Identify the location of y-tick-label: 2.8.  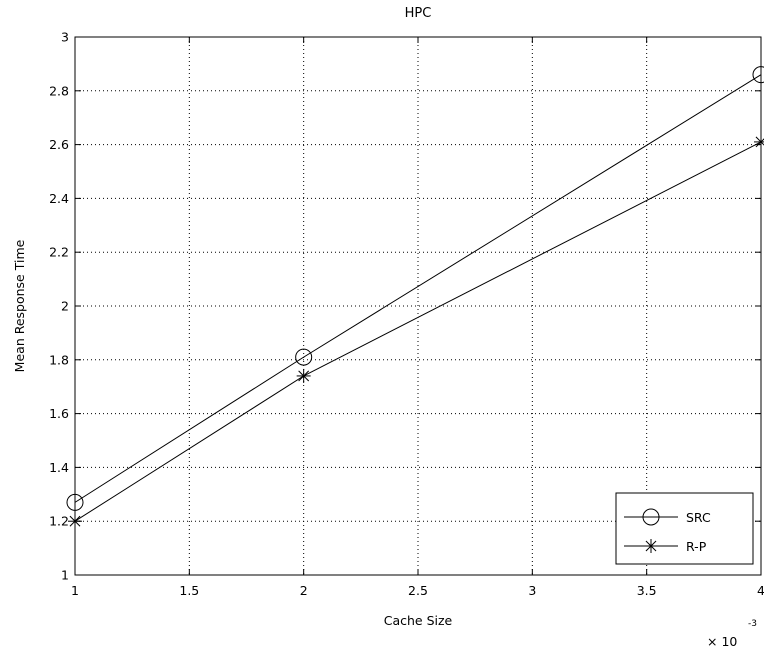
(59, 90).